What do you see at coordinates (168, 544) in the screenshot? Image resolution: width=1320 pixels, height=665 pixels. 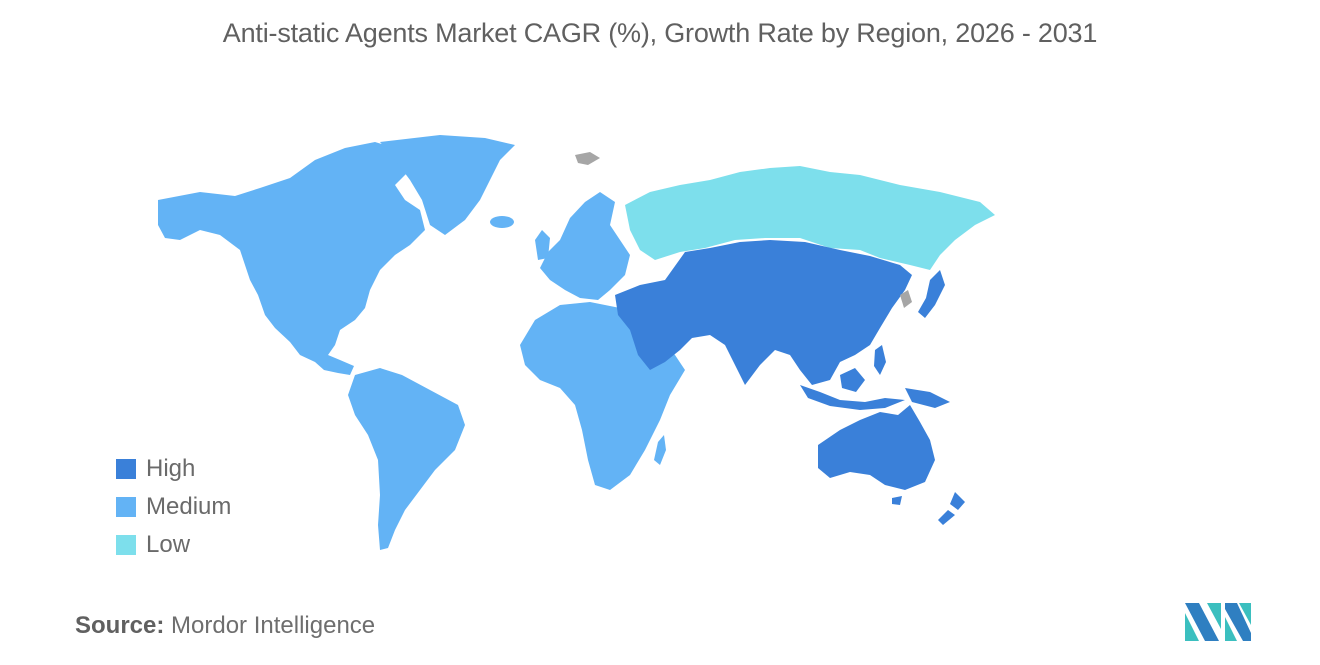 I see `legend-label: Low` at bounding box center [168, 544].